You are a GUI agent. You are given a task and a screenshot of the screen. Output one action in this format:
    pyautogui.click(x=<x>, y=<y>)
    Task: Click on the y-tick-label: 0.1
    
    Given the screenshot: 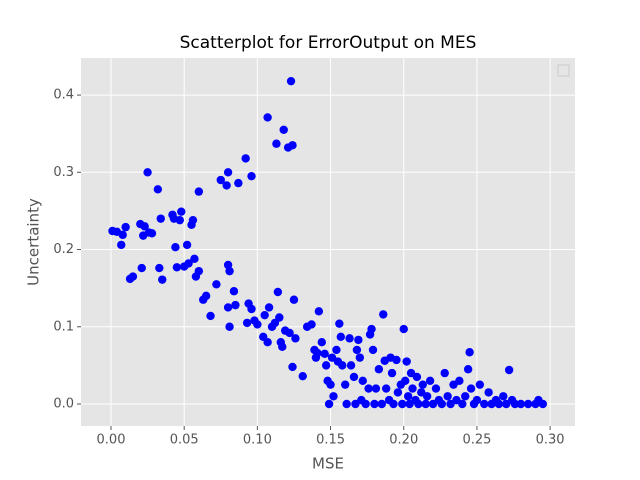 What is the action you would take?
    pyautogui.click(x=63, y=326)
    